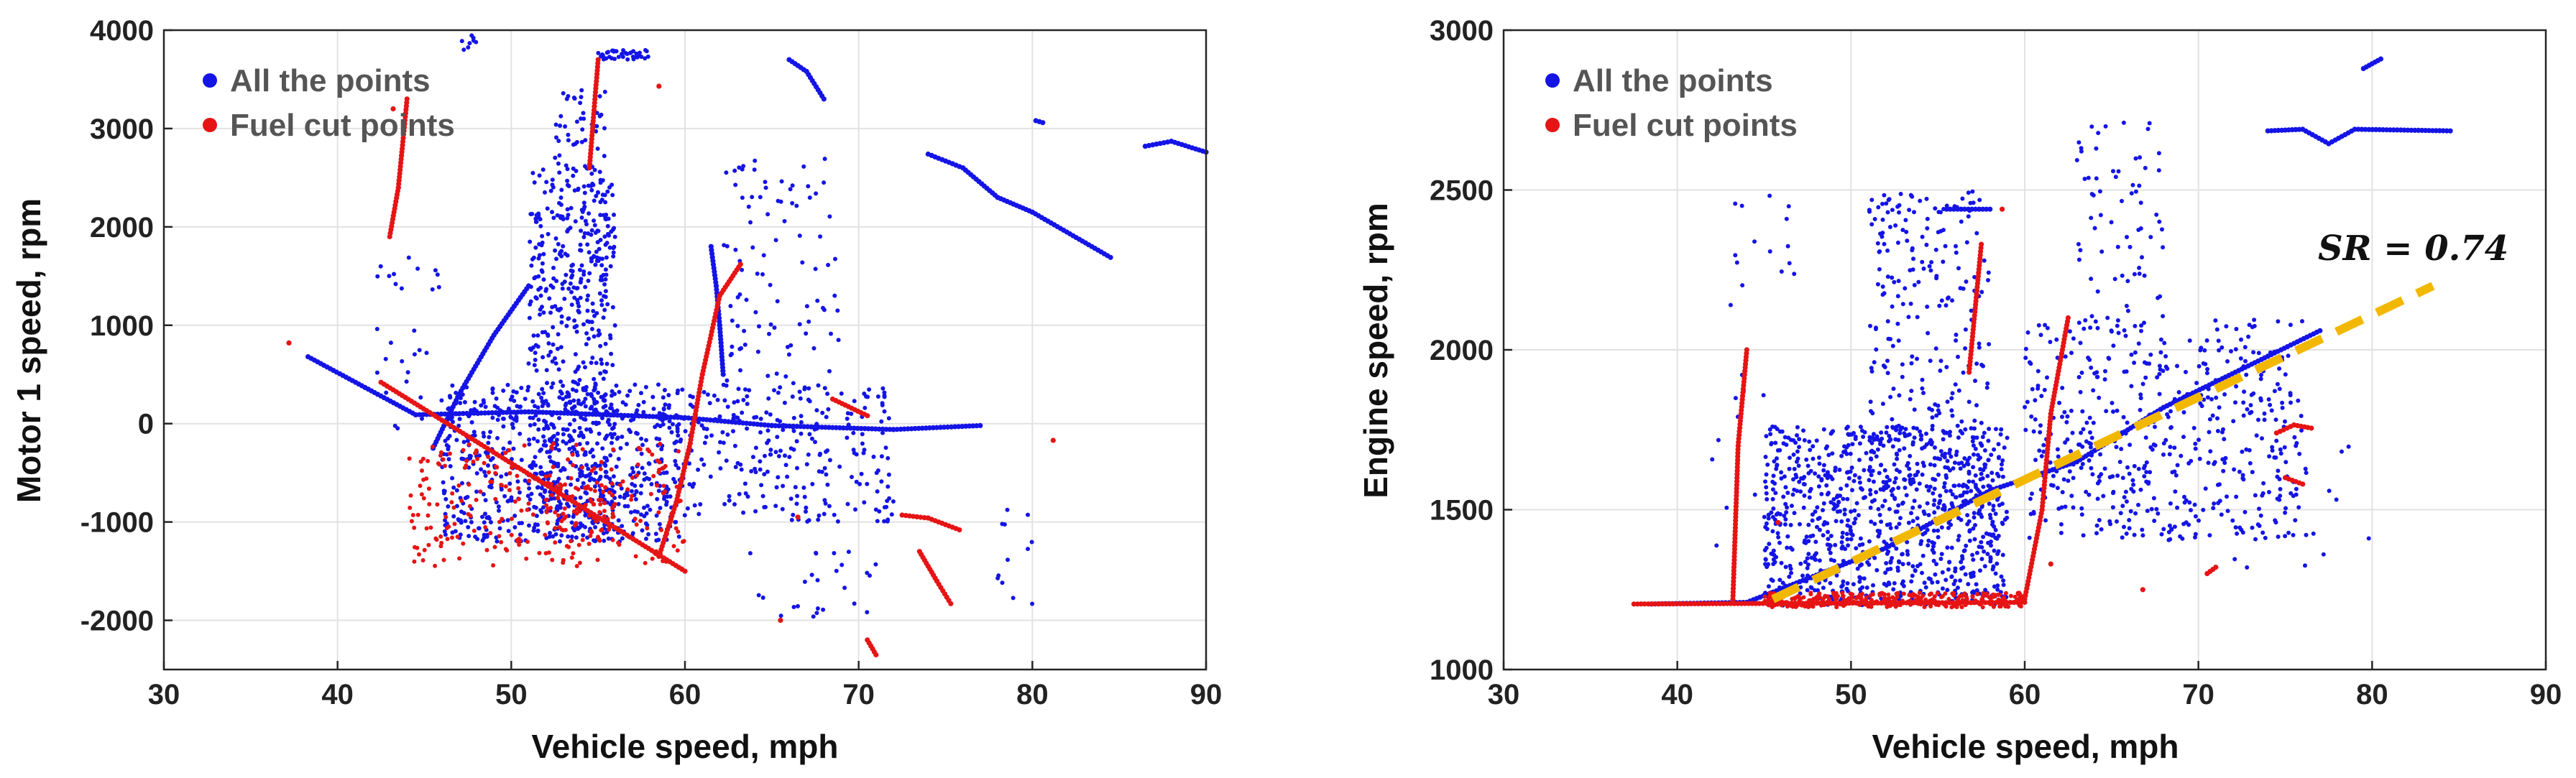 This screenshot has width=2576, height=778. Describe the element at coordinates (329, 103) in the screenshot. I see `legend: All the points Fuel cut points` at that location.